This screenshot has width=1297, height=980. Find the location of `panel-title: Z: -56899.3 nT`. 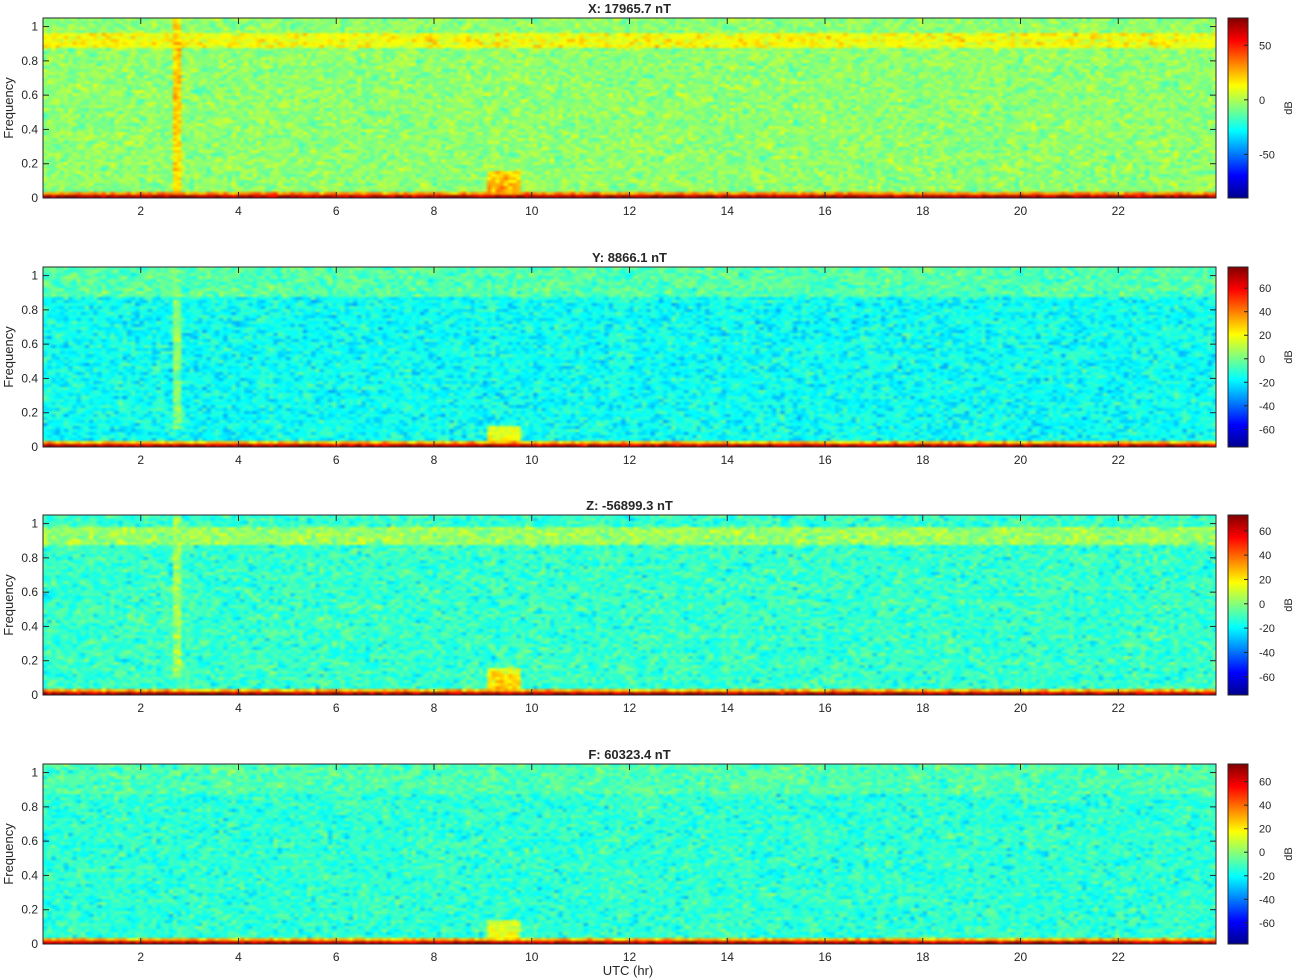

panel-title: Z: -56899.3 nT is located at coordinates (629, 505).